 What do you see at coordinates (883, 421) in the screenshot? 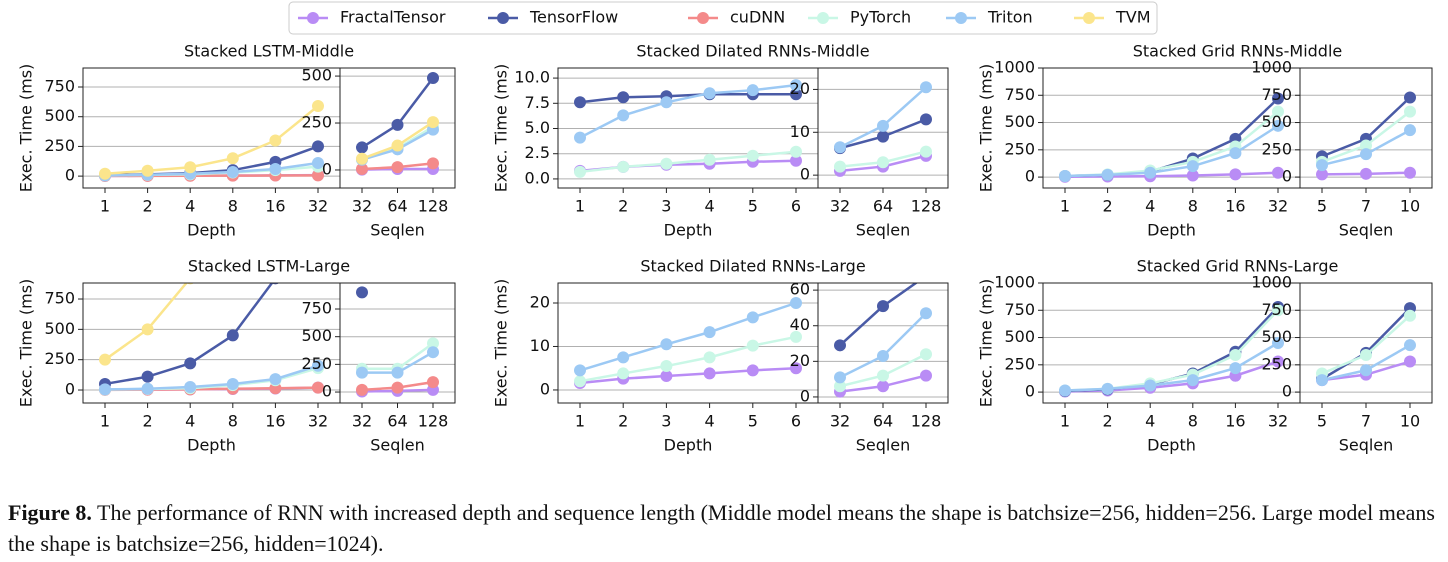
I see `x-tick-label: 64` at bounding box center [883, 421].